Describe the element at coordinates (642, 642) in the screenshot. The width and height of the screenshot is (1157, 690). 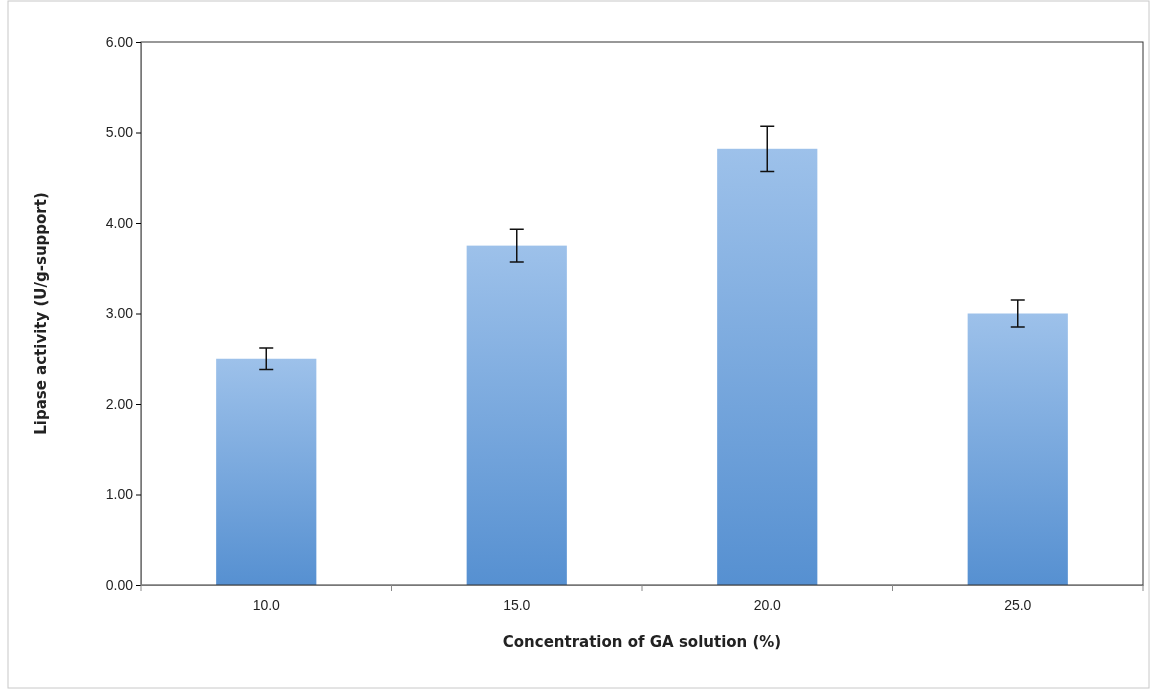
I see `x-axis-title: Concentration of GA solution (%)` at that location.